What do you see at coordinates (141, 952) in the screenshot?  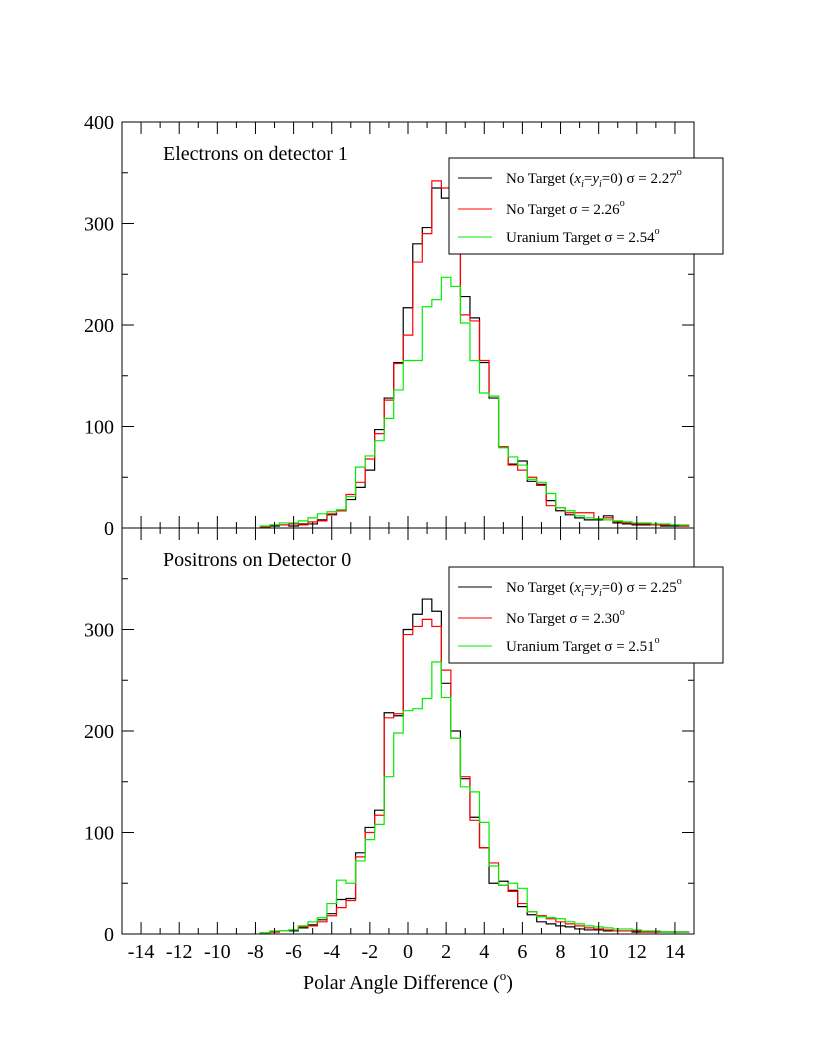 I see `x-tick-label: -14` at bounding box center [141, 952].